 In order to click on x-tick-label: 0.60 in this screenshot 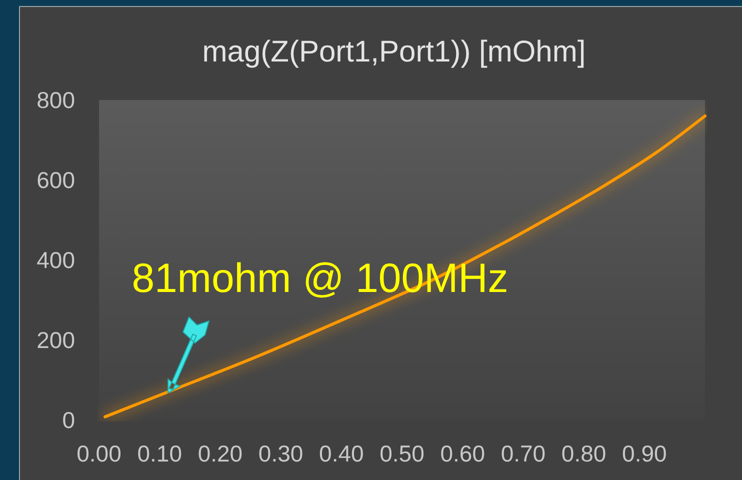, I will do `click(462, 453)`.